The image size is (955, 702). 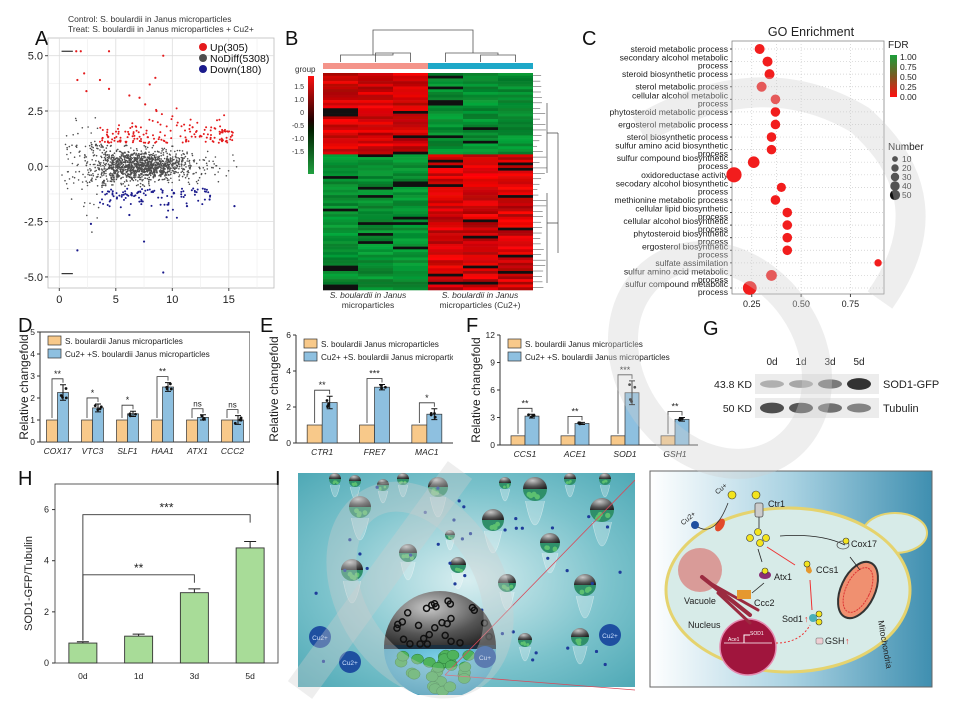 What do you see at coordinates (711, 329) in the screenshot?
I see `panel-label-g: G` at bounding box center [711, 329].